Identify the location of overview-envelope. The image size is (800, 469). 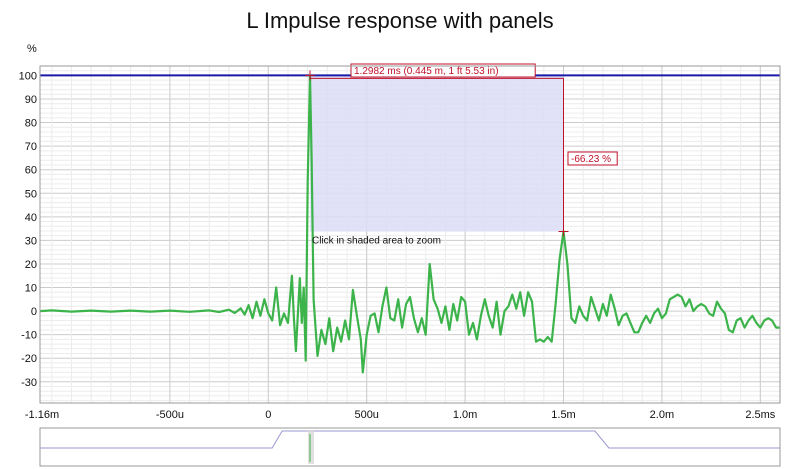
(410, 439).